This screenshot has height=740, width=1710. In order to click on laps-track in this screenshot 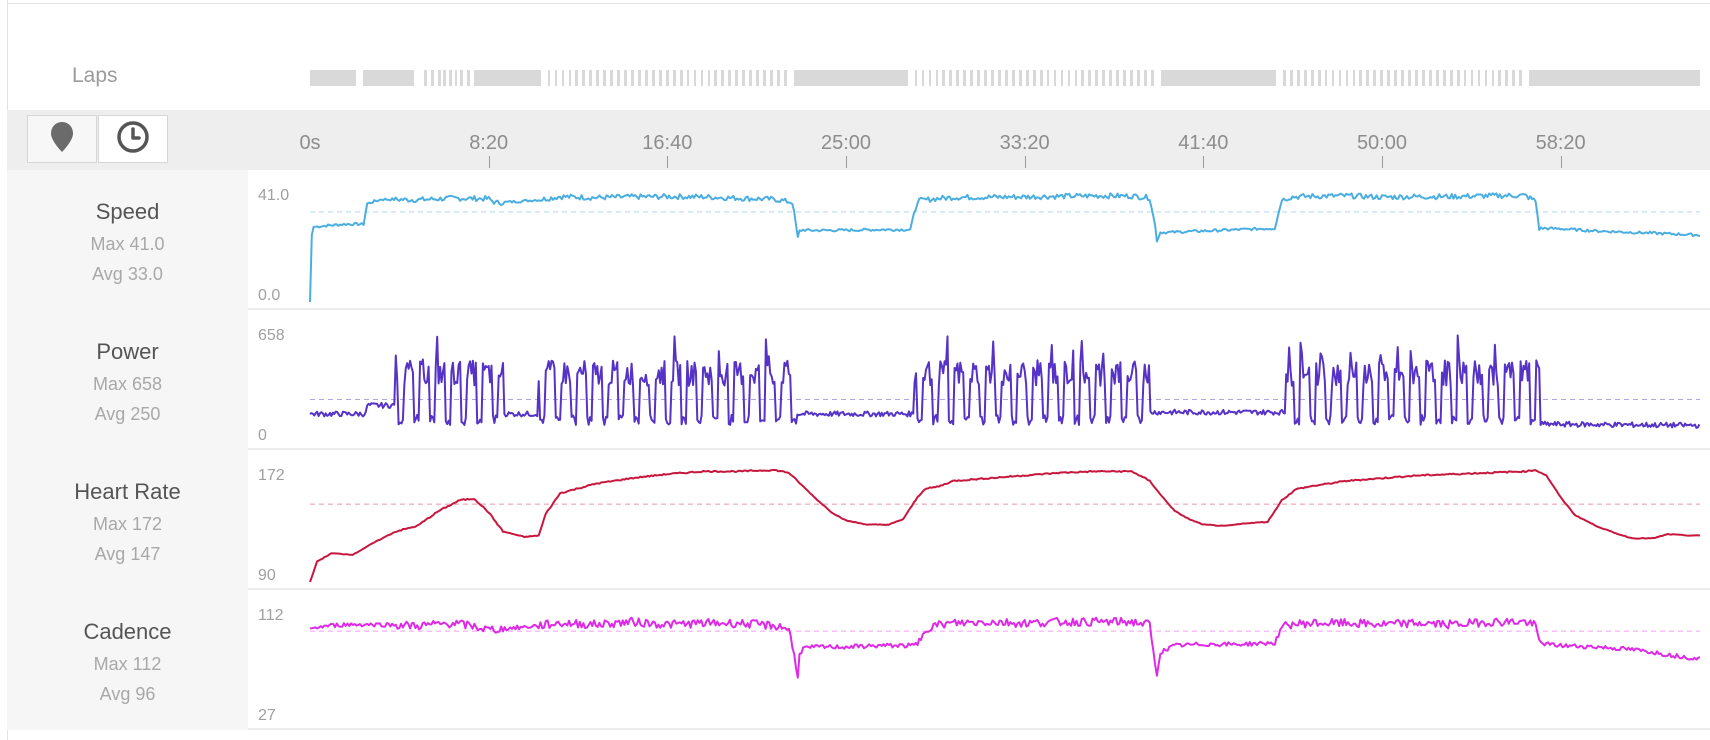, I will do `click(1005, 78)`.